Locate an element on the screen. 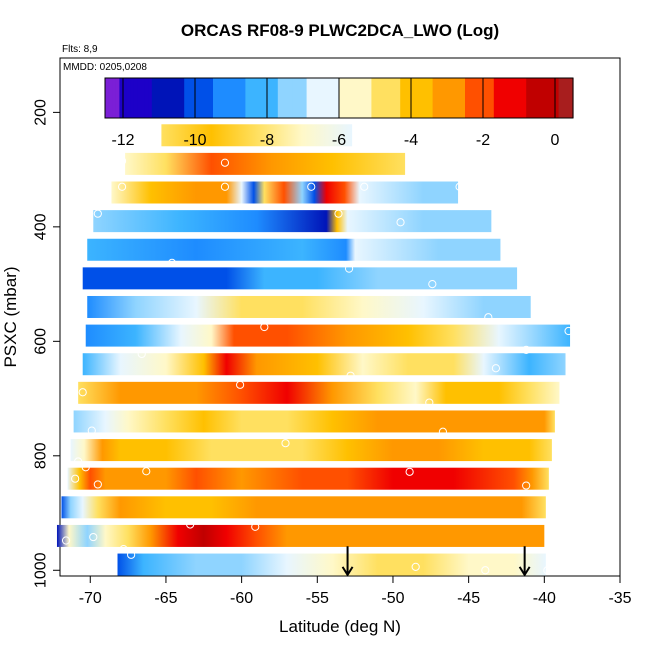  chart-title: ORCAS RF08-9 PLWC2DCA_LWO (Log) is located at coordinates (340, 30).